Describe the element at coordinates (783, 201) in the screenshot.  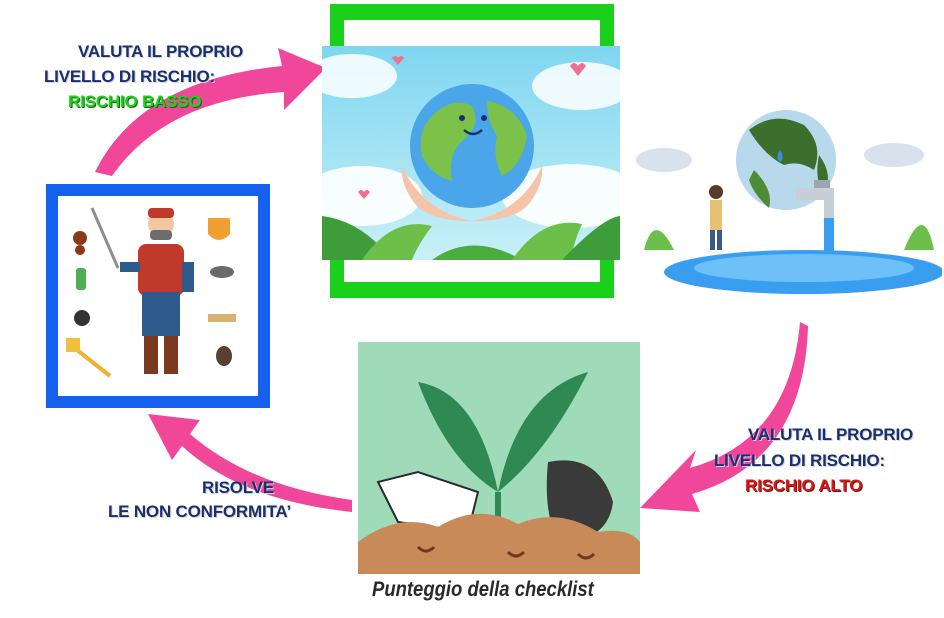
I see `earth-faucet-water-illustration` at that location.